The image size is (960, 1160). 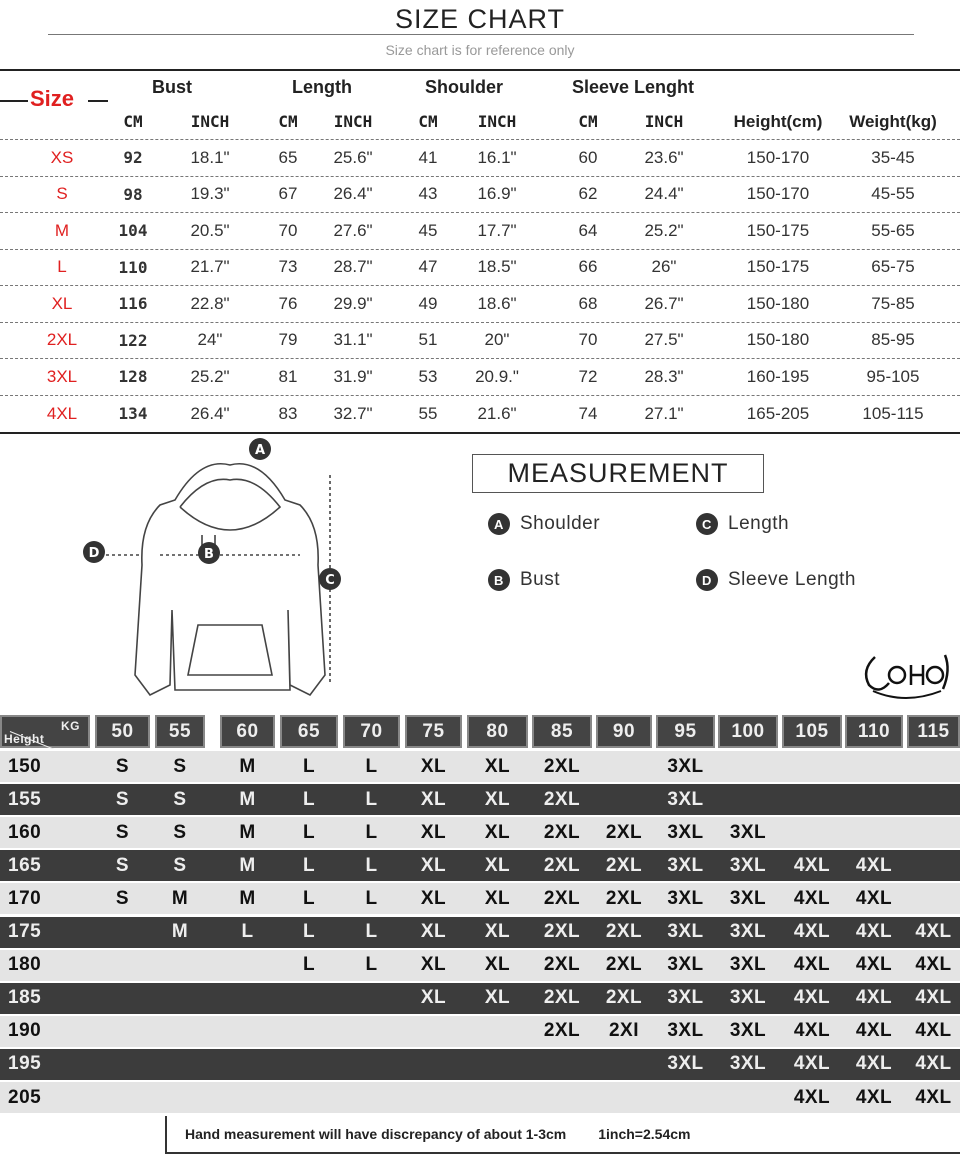 I want to click on brand-logo-icon, so click(x=906, y=676).